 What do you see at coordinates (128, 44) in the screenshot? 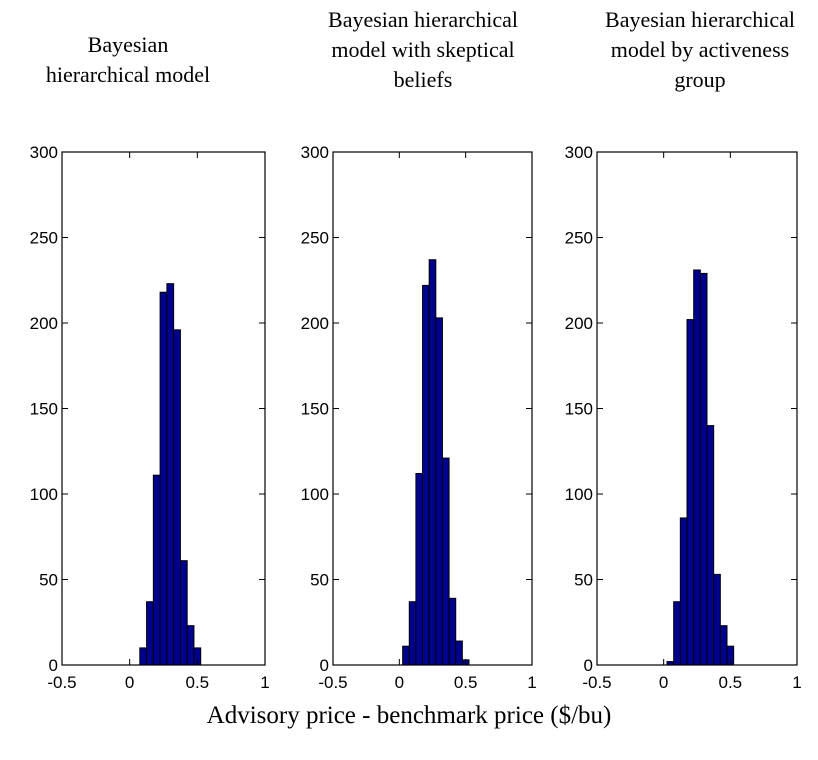
I see `panel-title-line: Bayesian` at bounding box center [128, 44].